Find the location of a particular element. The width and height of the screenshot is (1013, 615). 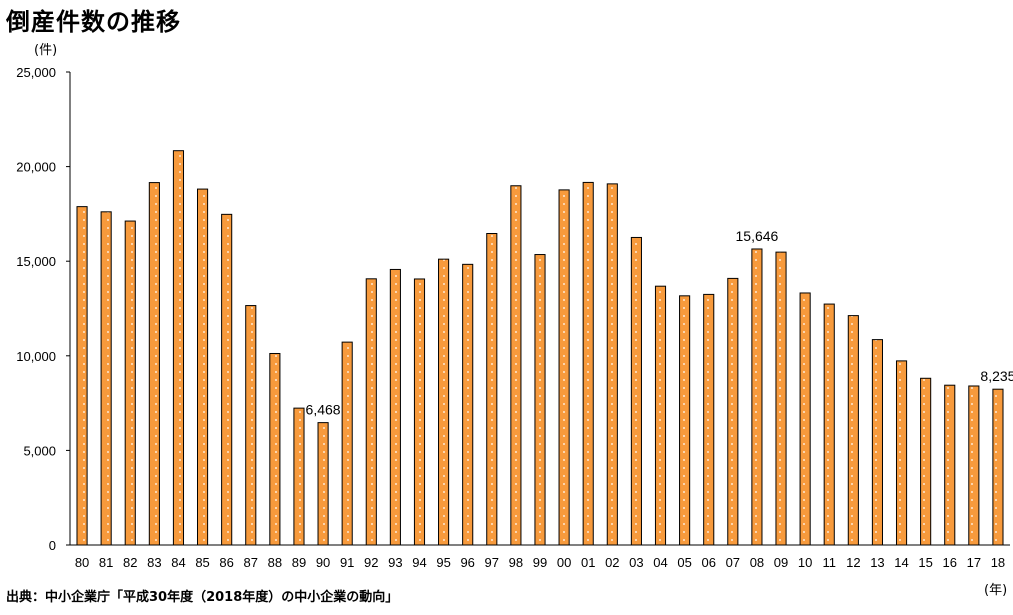

x-tick-label-94: 94 is located at coordinates (419, 562).